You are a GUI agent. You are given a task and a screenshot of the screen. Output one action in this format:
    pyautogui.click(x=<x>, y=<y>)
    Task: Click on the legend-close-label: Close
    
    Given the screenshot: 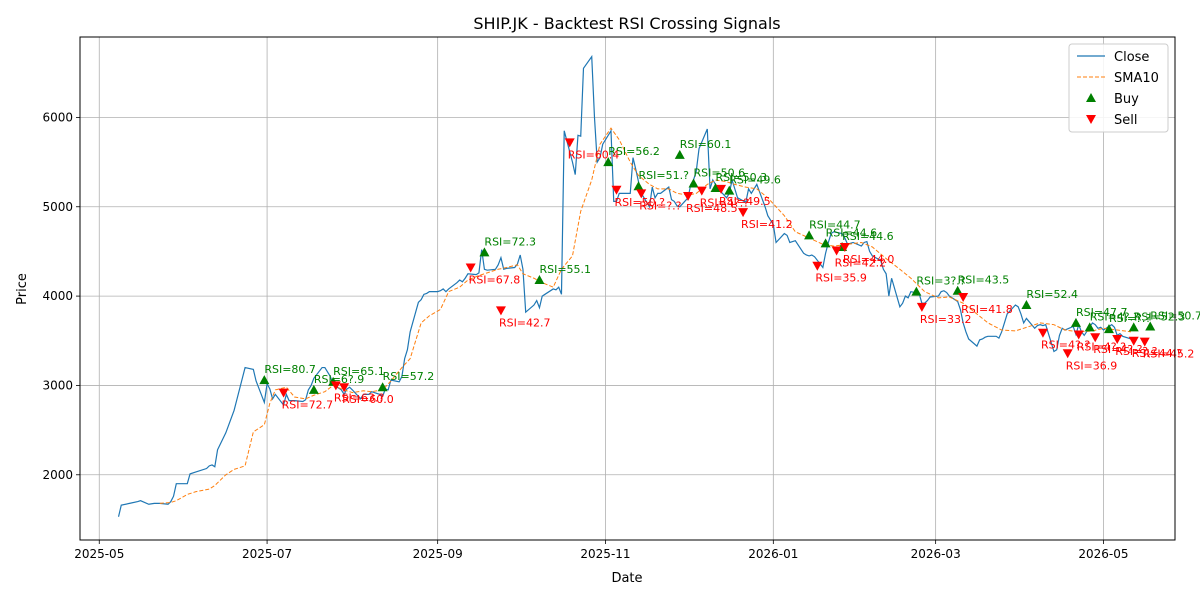 What is the action you would take?
    pyautogui.click(x=1131, y=57)
    